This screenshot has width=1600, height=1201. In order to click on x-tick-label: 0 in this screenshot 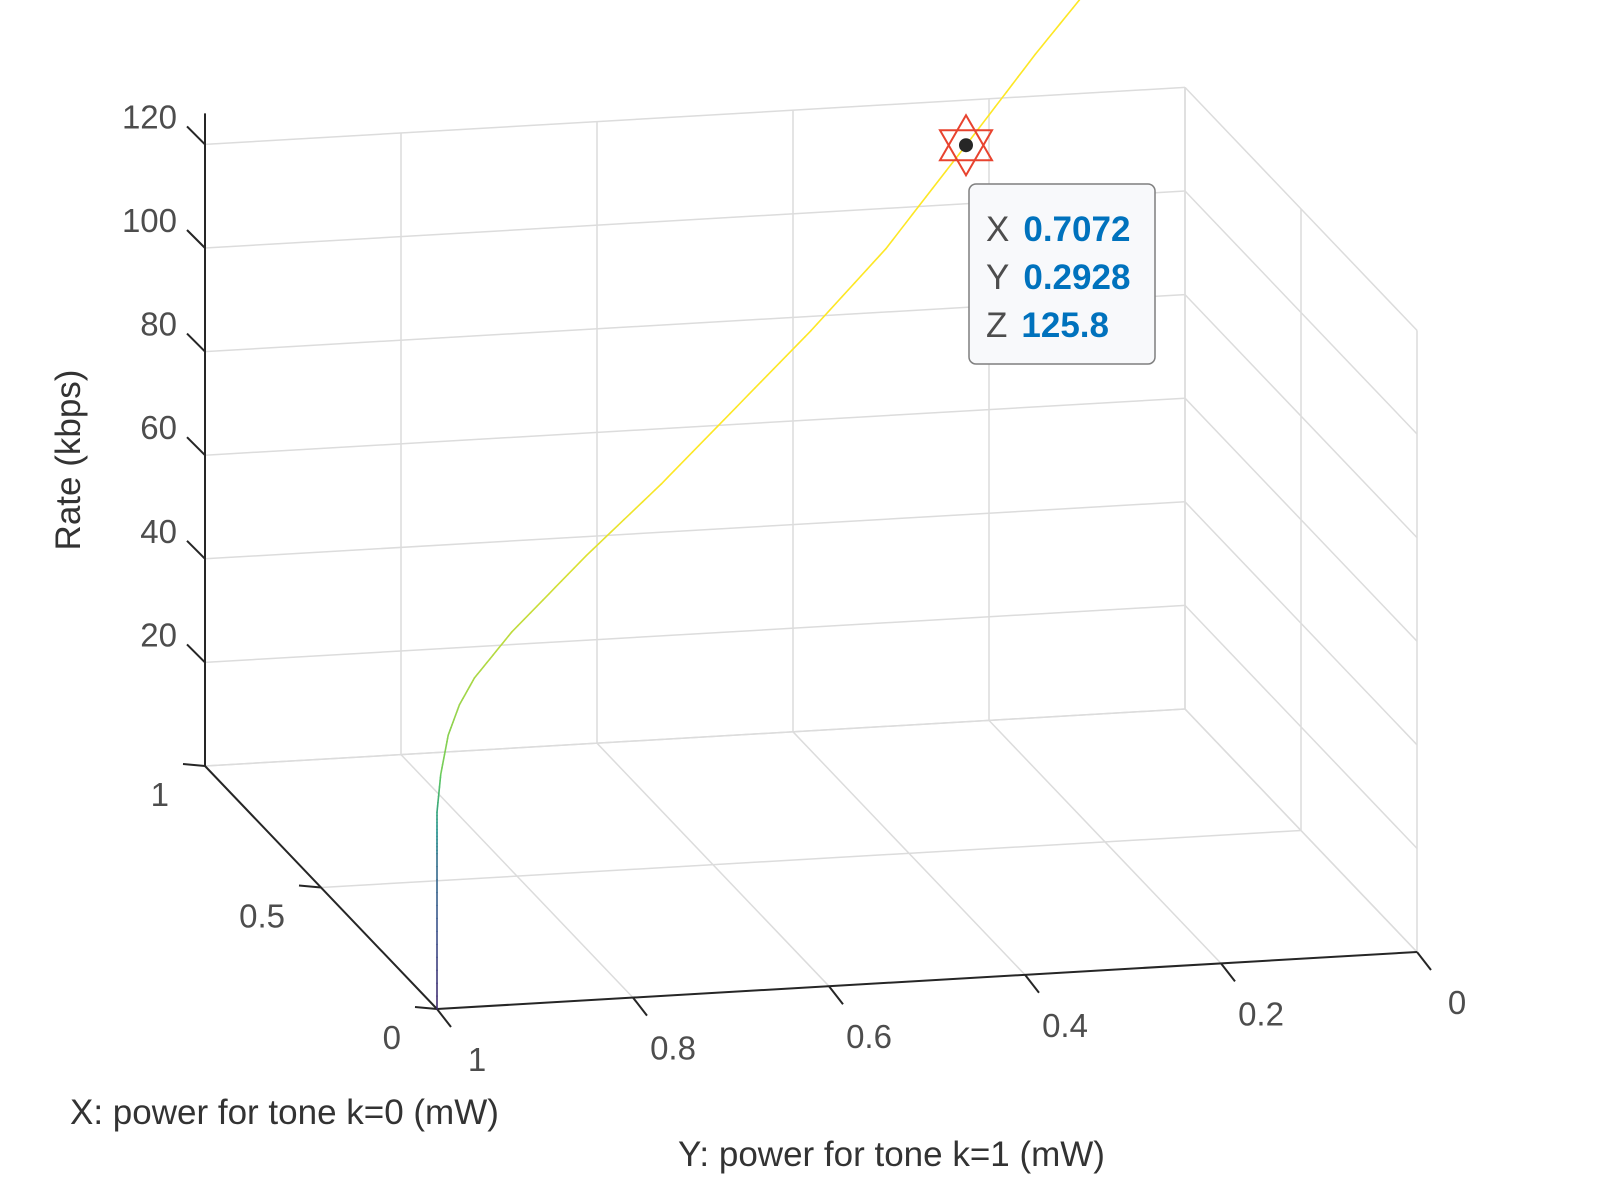, I will do `click(392, 1037)`.